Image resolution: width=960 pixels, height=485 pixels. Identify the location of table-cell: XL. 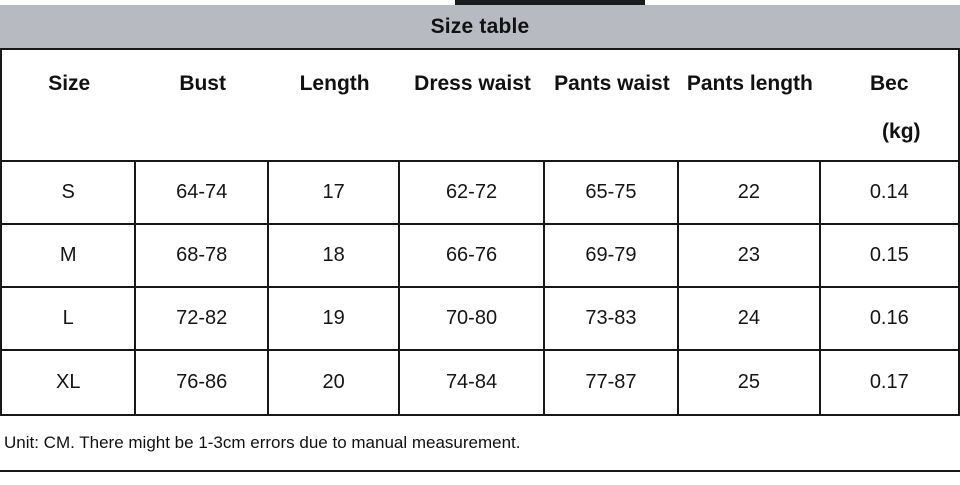
(69, 382).